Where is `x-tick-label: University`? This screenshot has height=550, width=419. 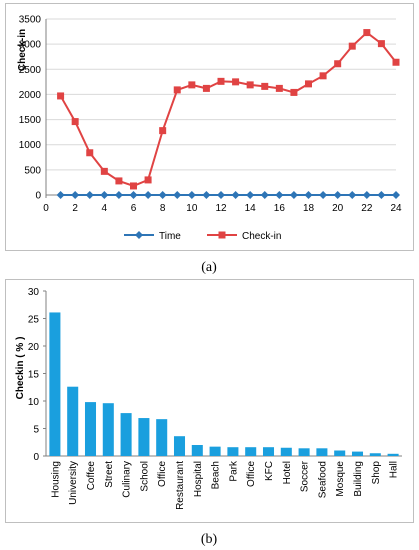
x-tick-label: University is located at coordinates (73, 483).